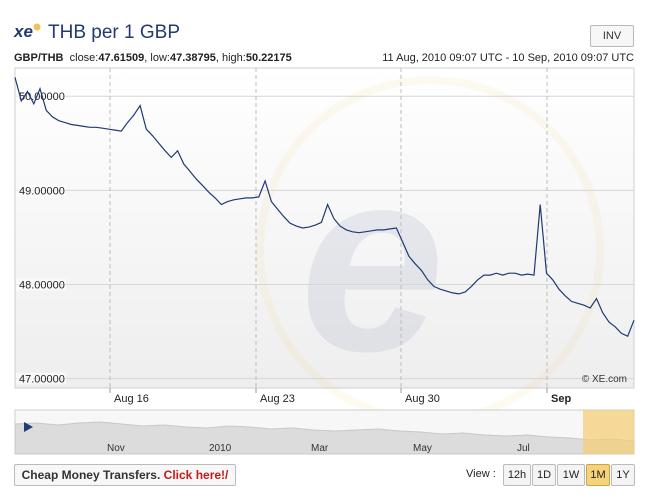  I want to click on navigator-label: 2010, so click(220, 448).